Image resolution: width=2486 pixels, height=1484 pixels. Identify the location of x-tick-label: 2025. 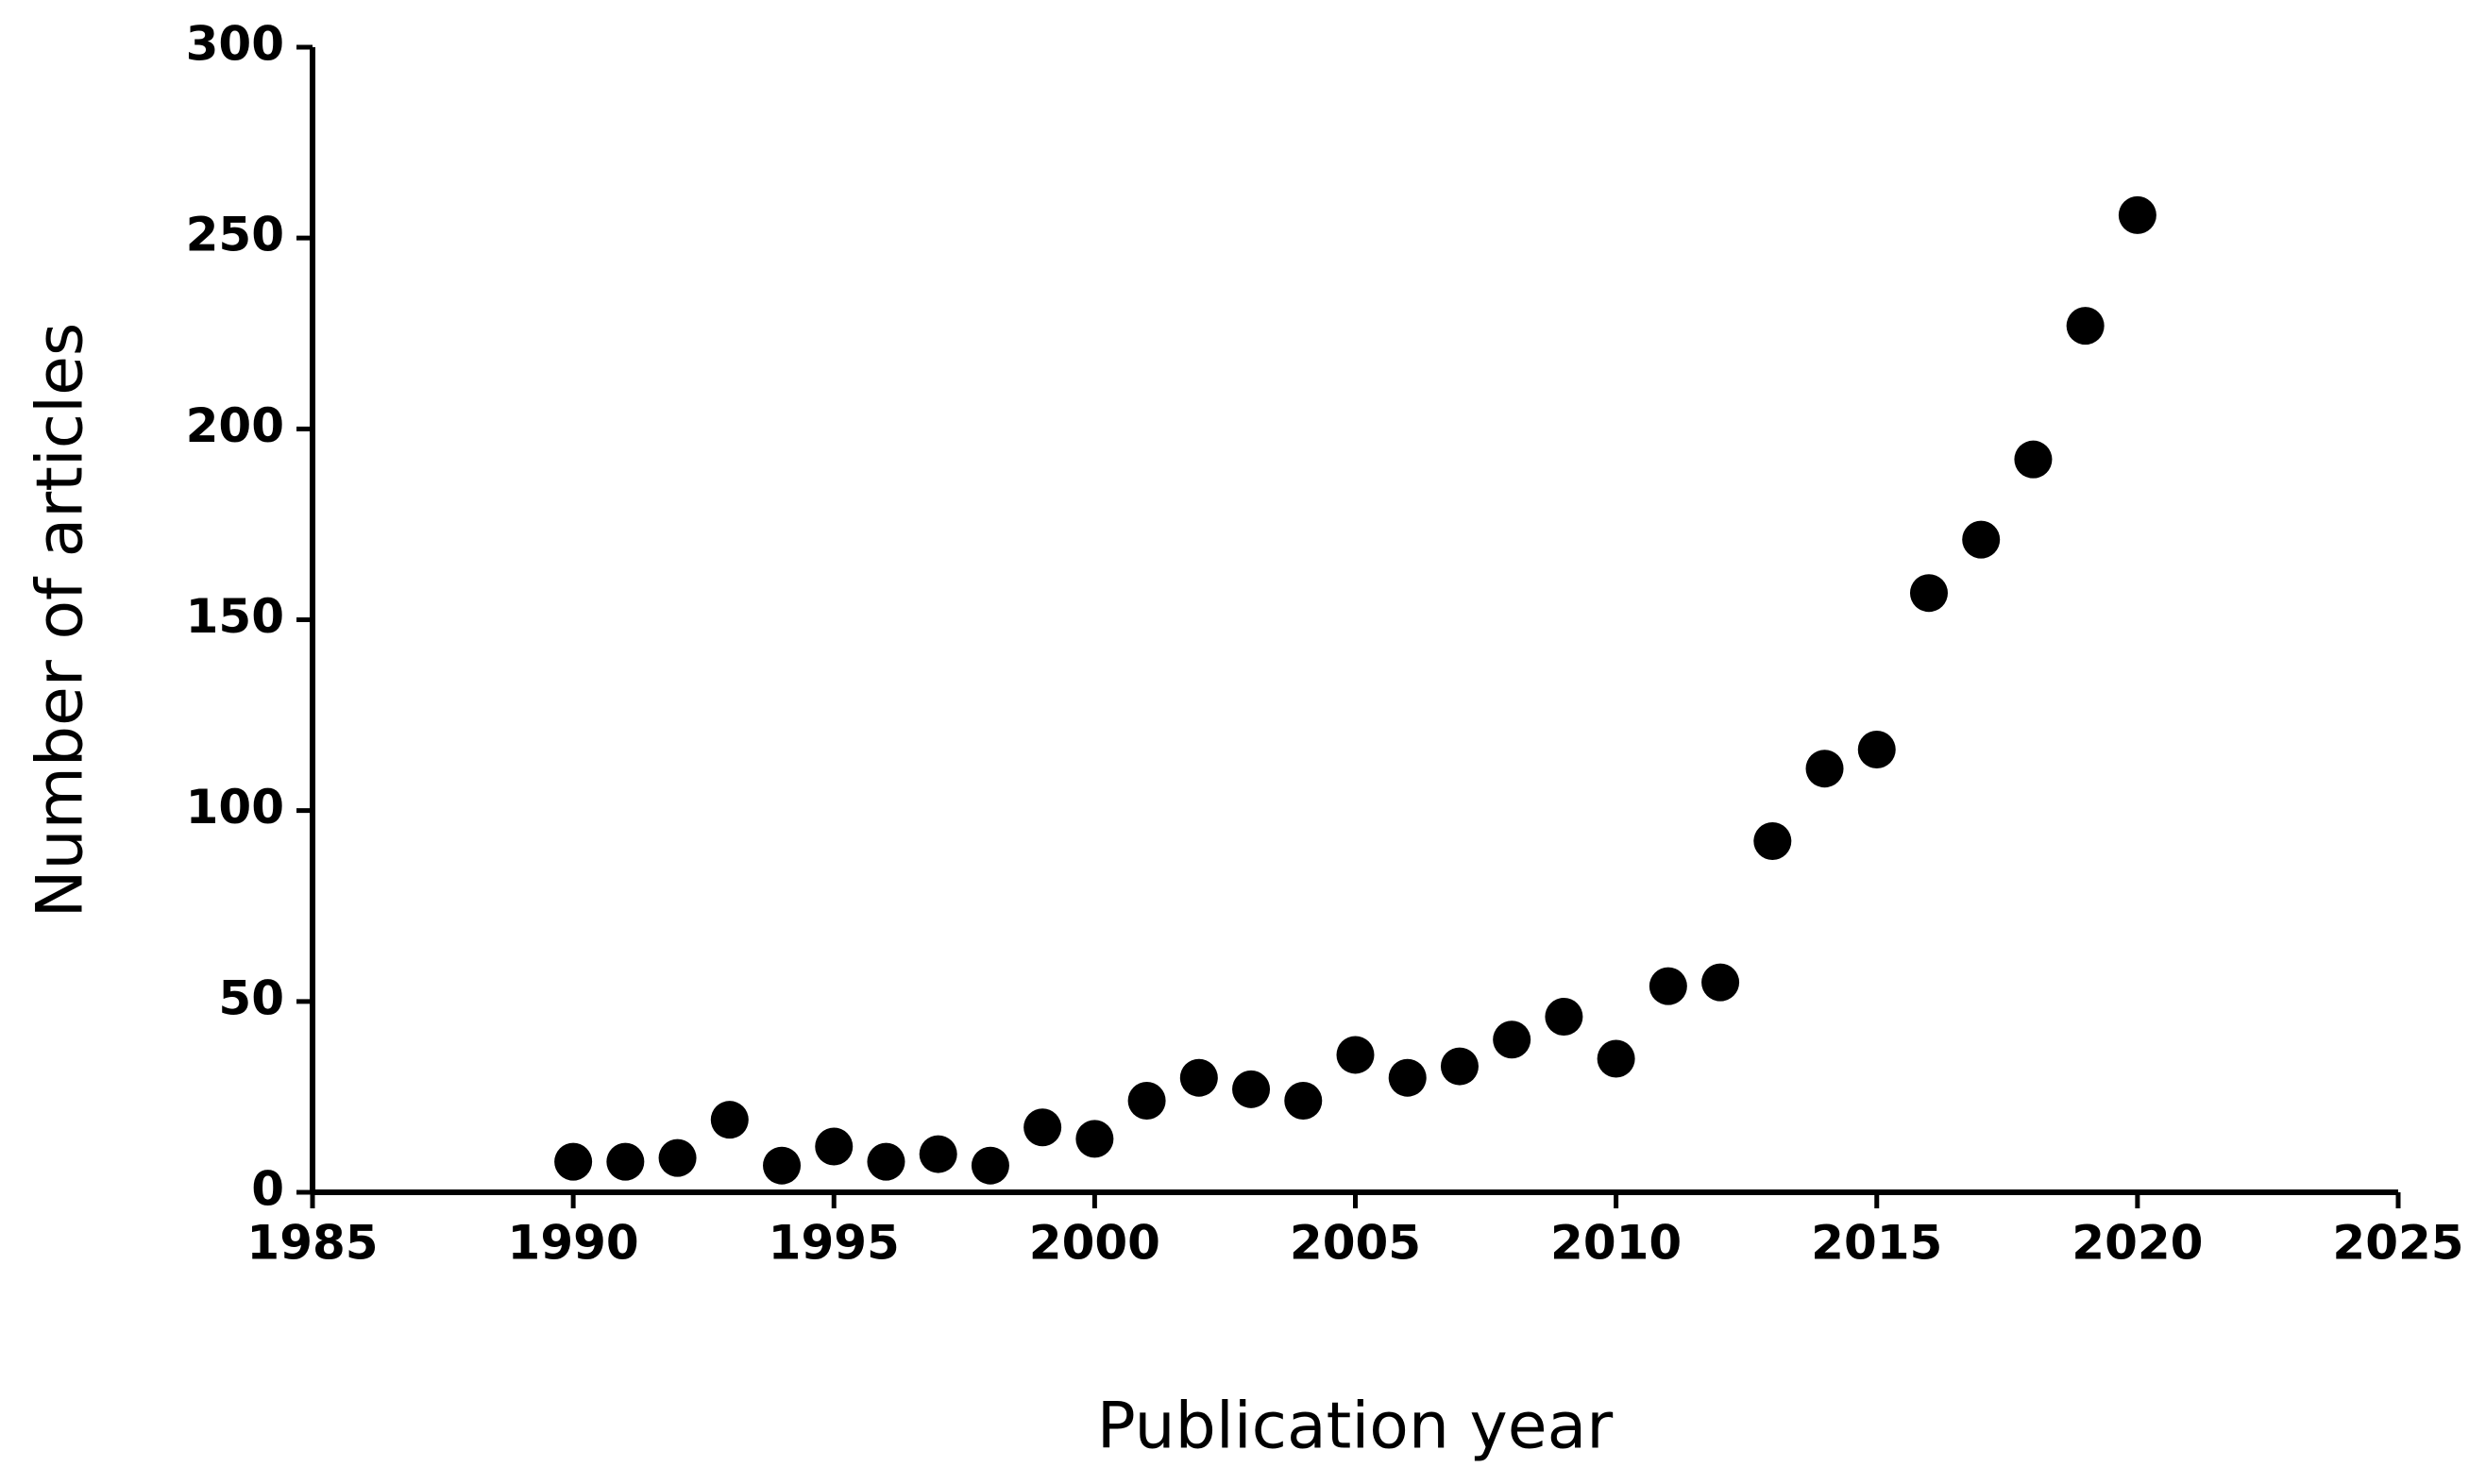
(2397, 1243).